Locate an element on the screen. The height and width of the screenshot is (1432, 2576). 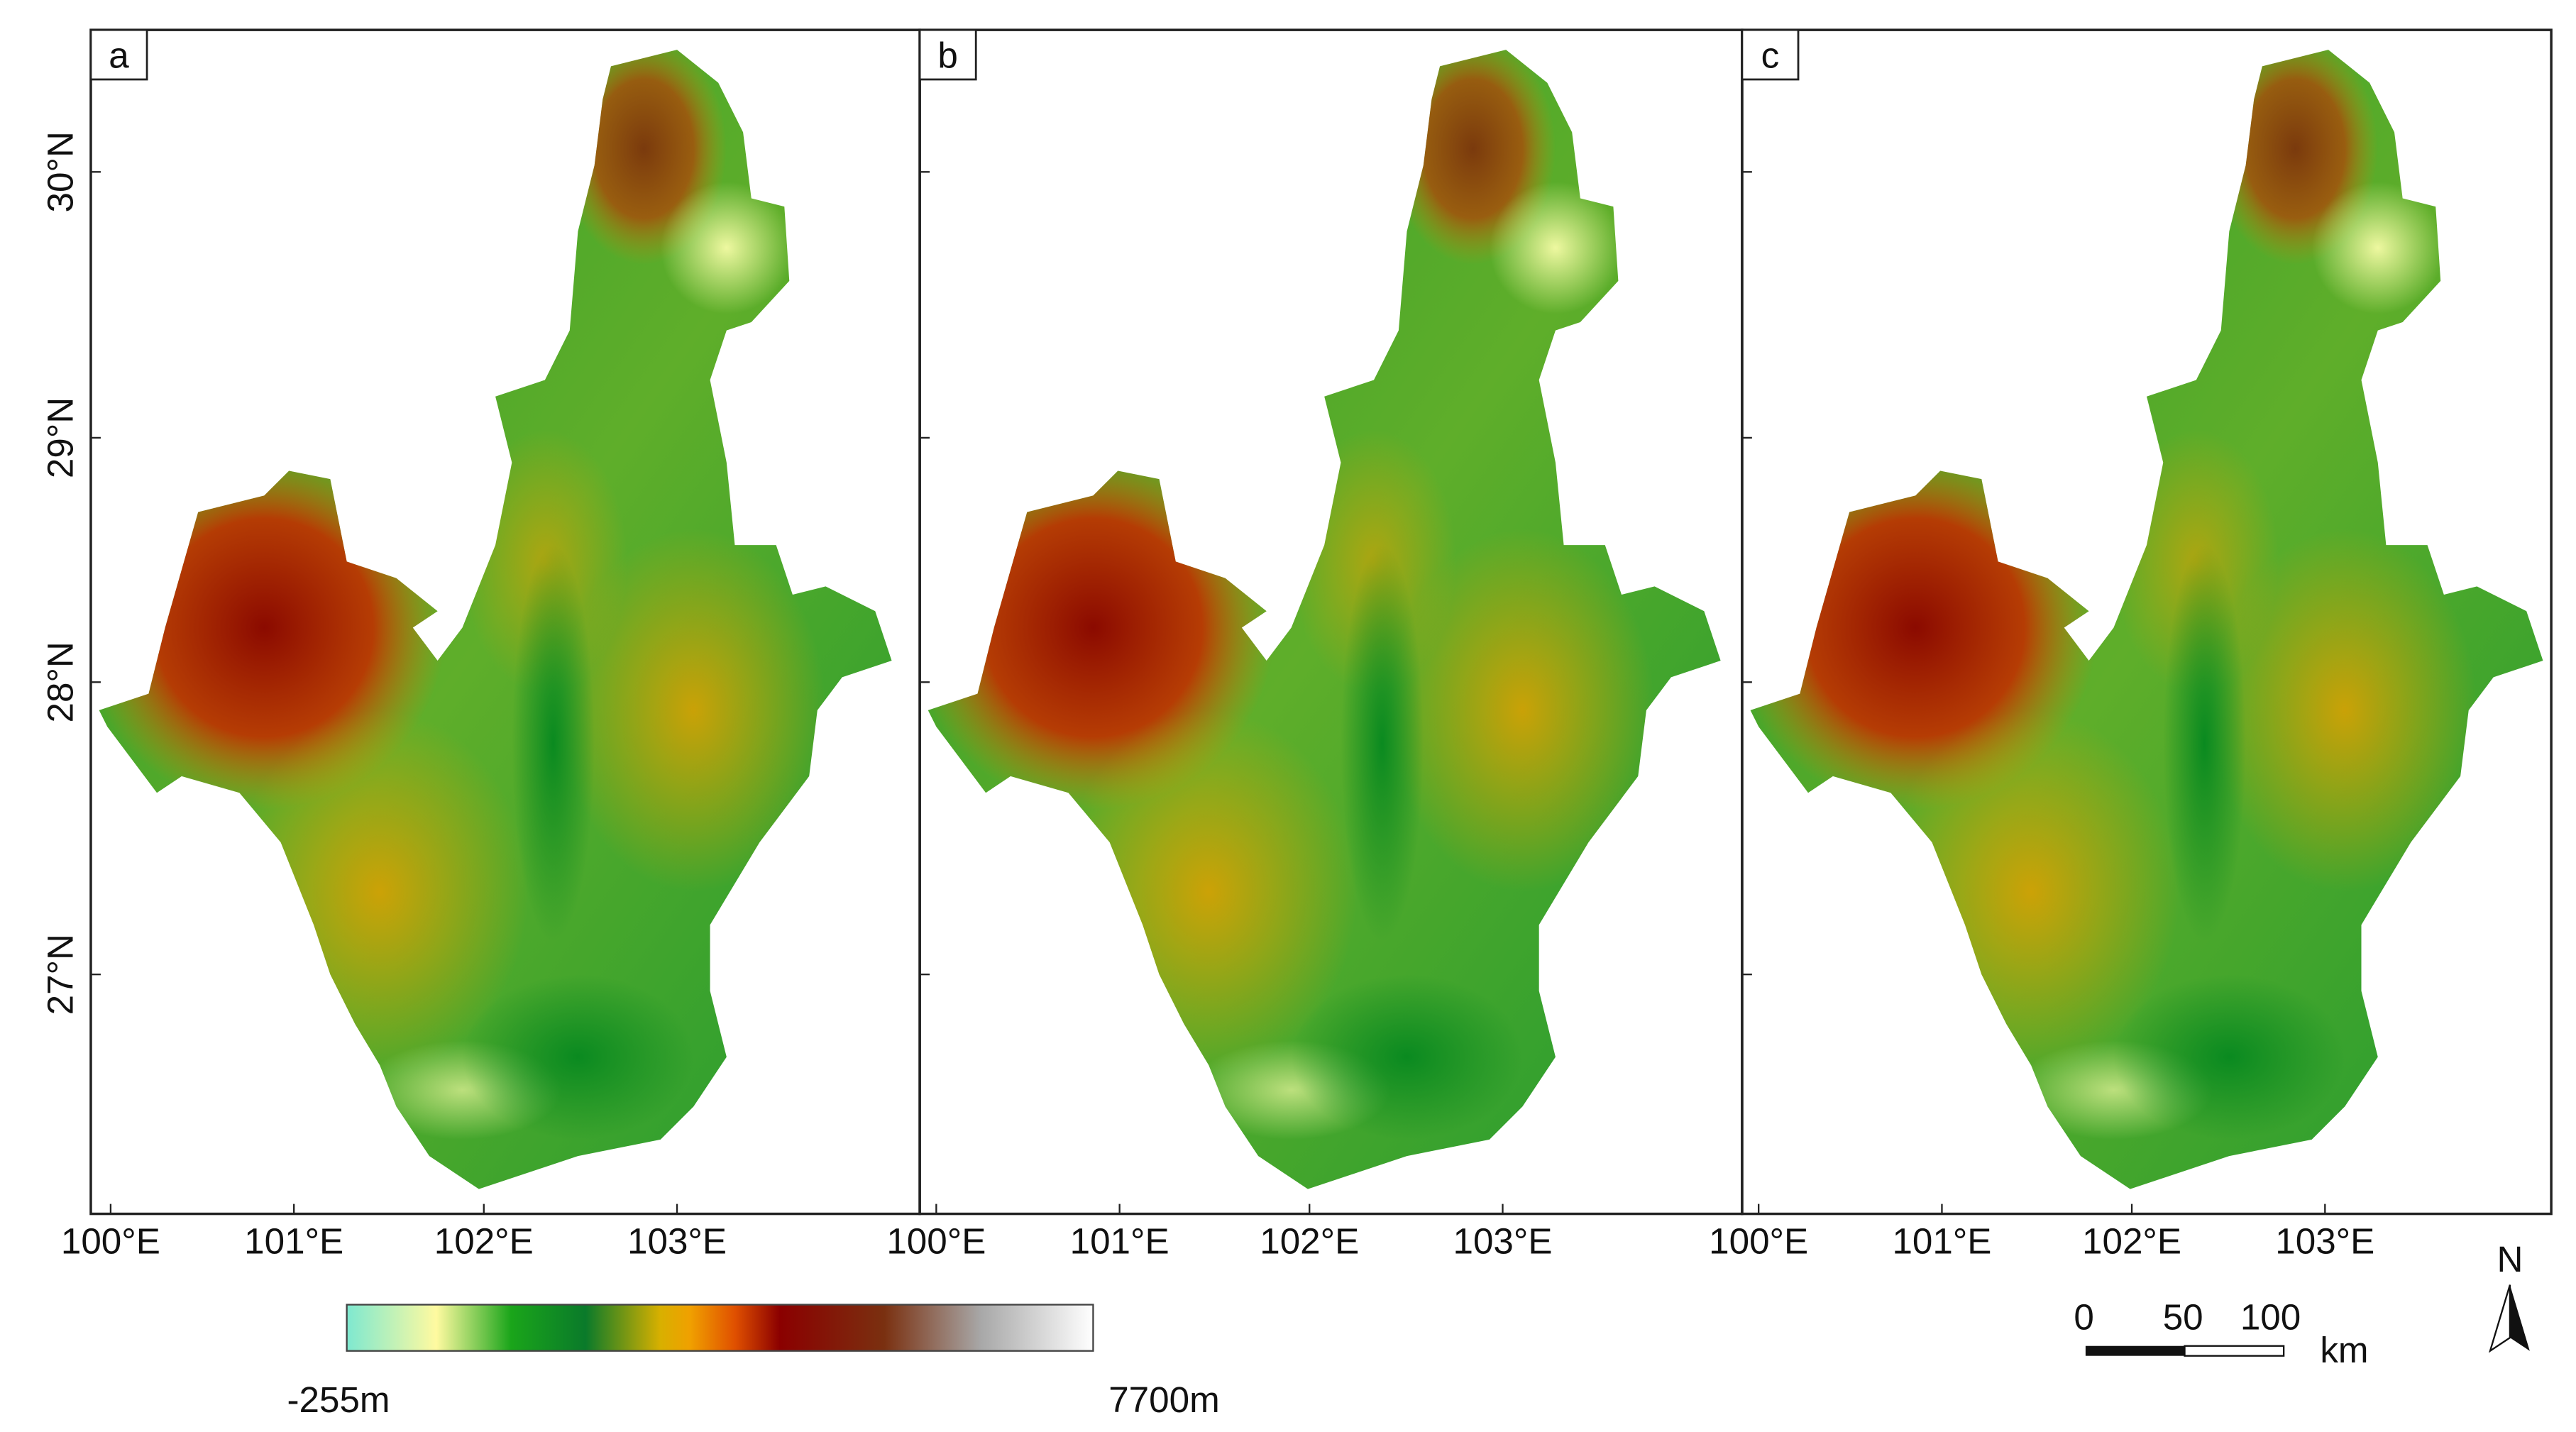
colorbar-max: 7700m is located at coordinates (1164, 1399).